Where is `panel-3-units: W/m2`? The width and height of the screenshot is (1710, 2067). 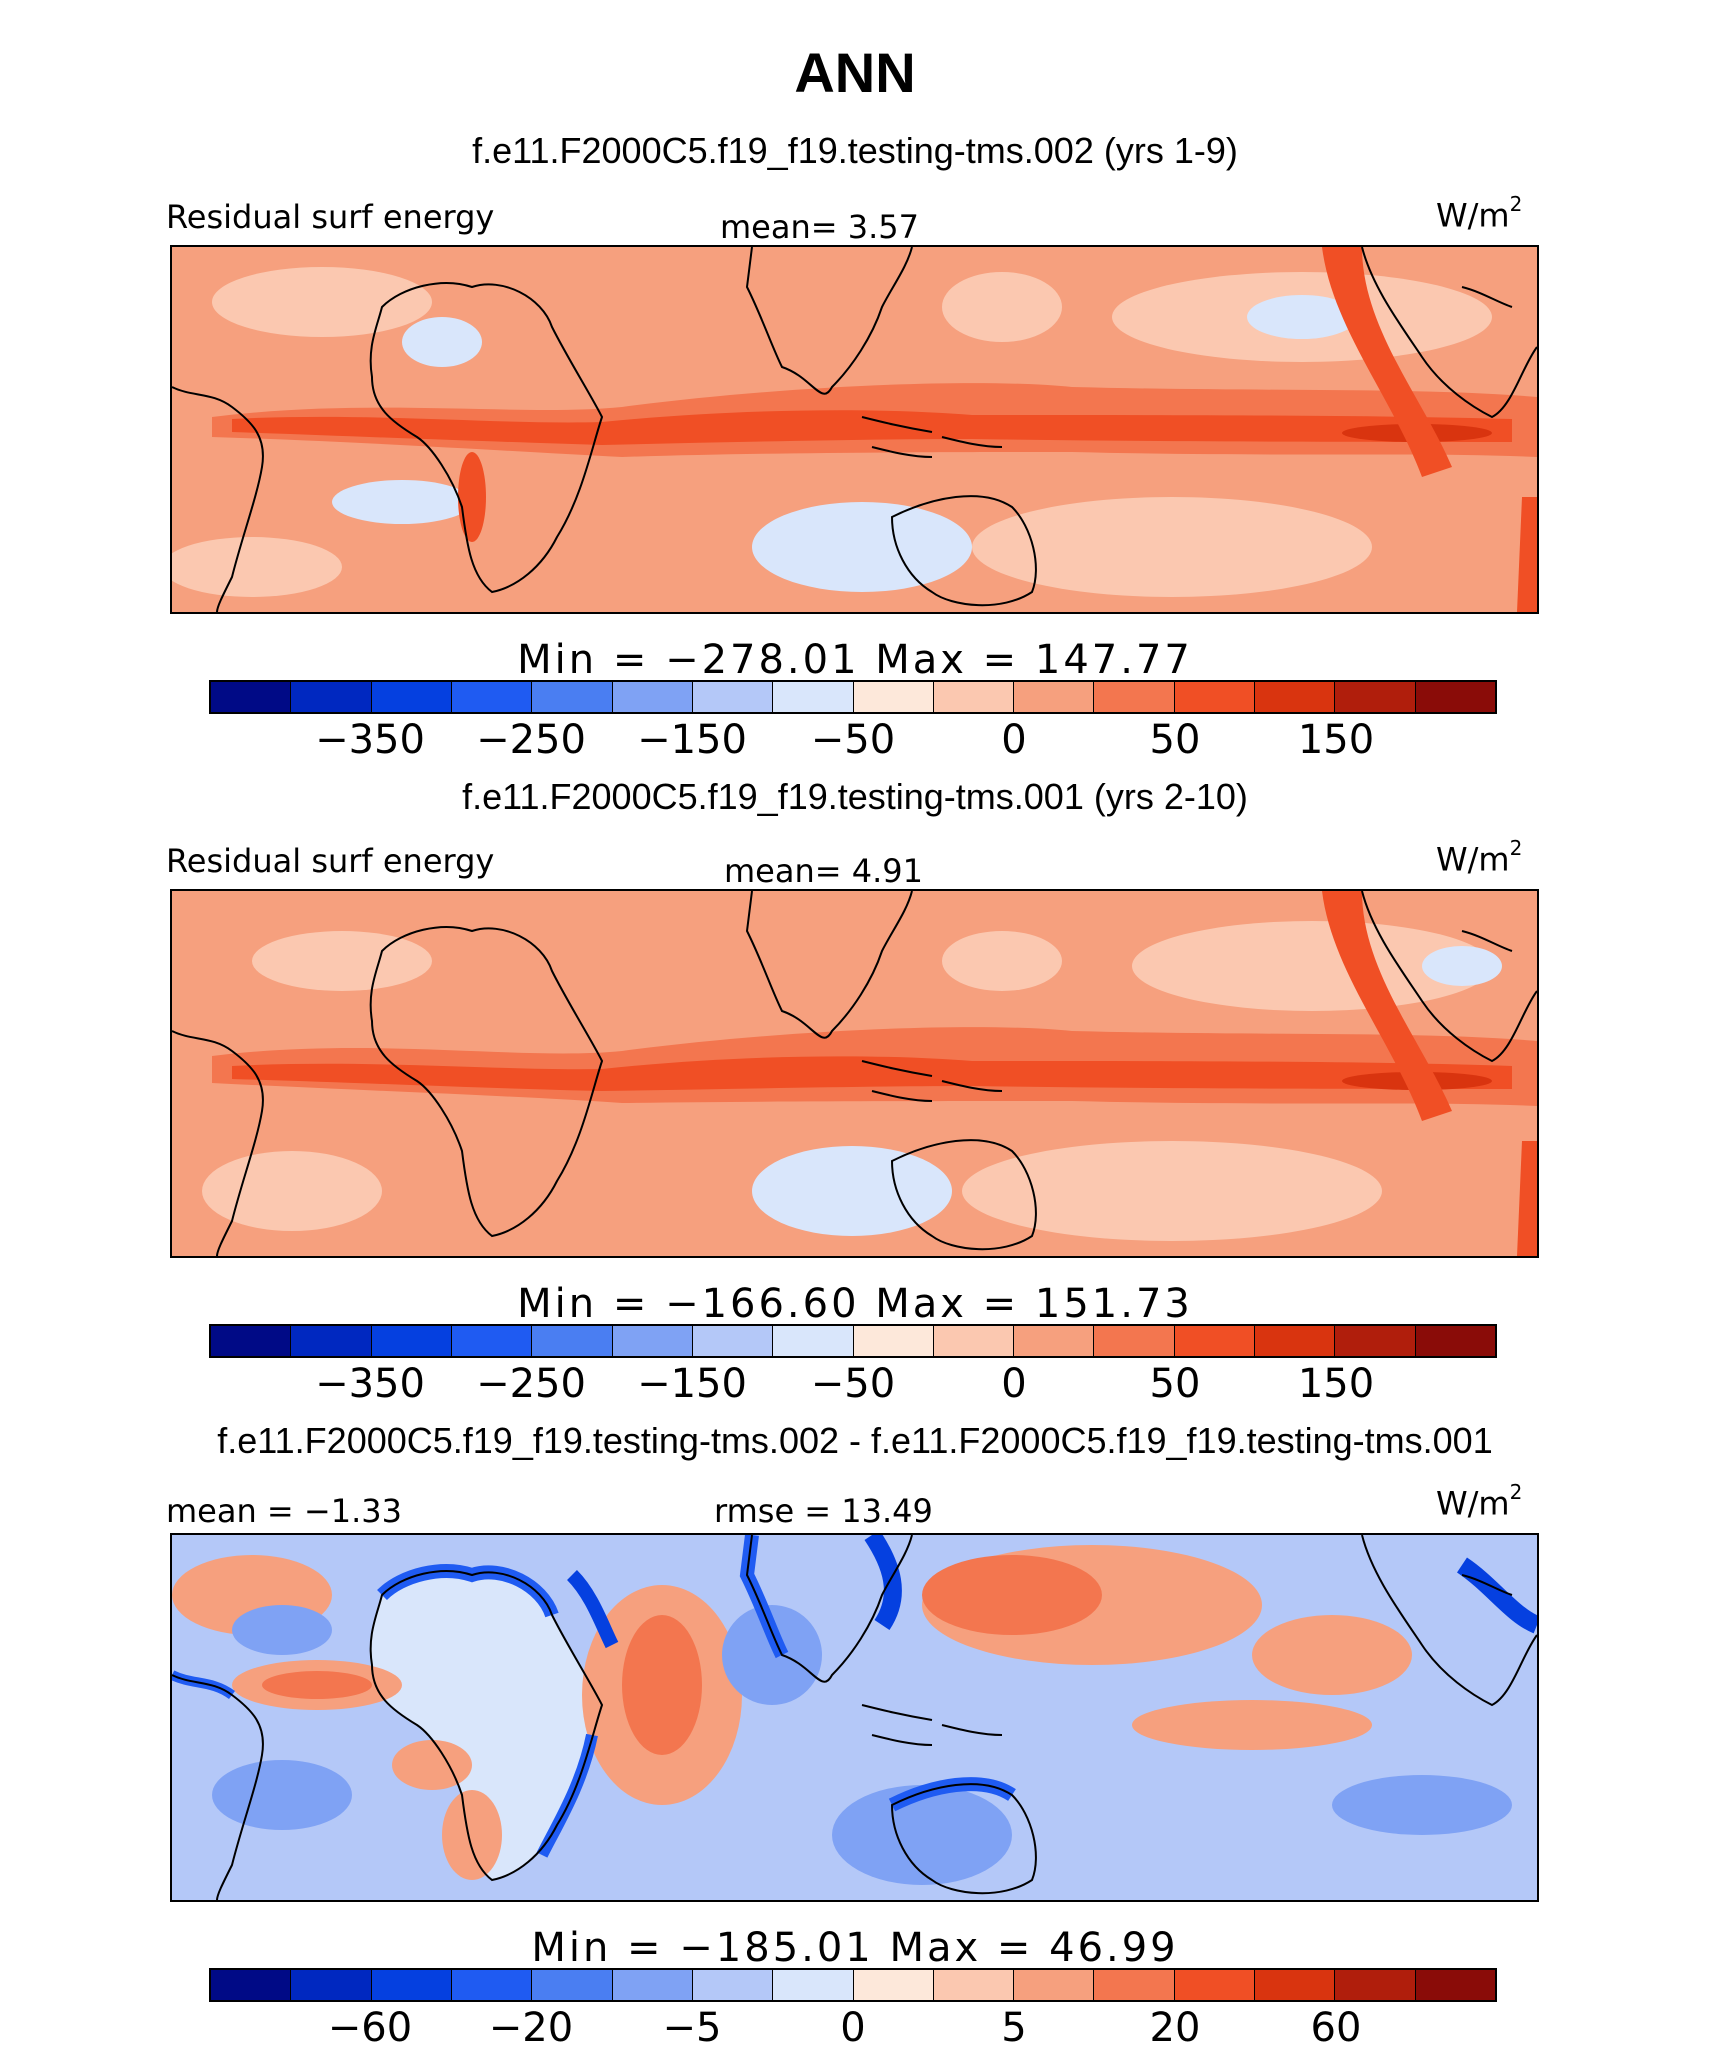
panel-3-units: W/m2 is located at coordinates (1479, 1501).